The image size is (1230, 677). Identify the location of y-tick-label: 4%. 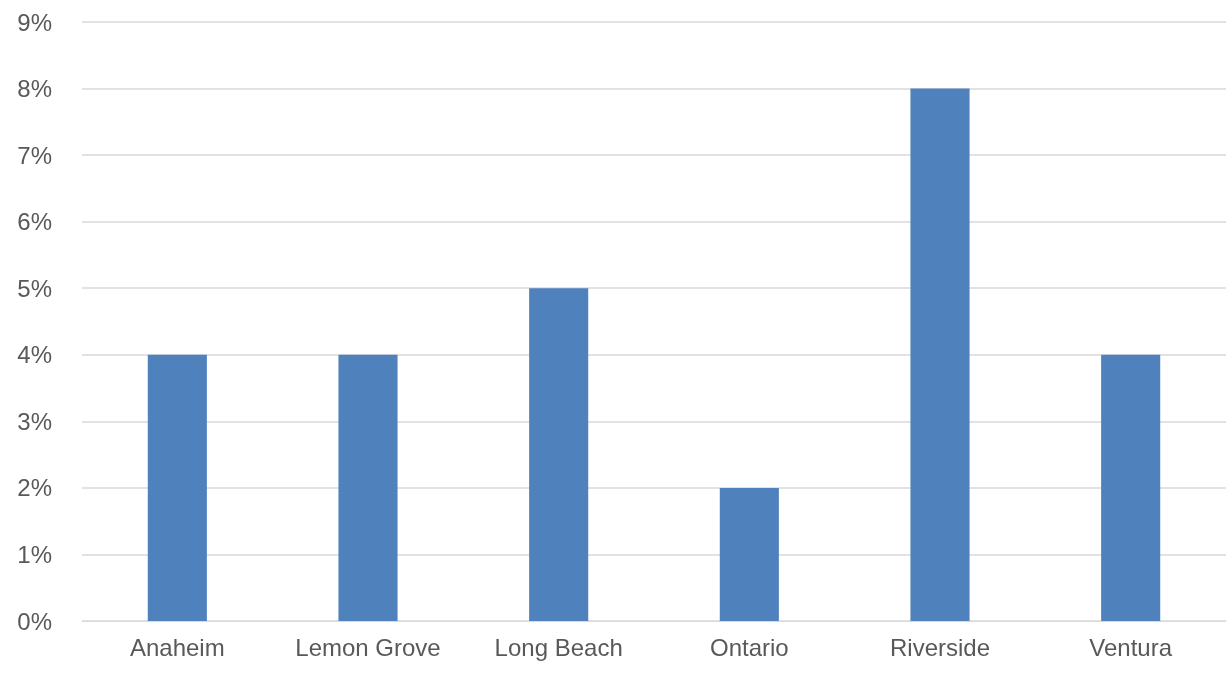
(34, 355).